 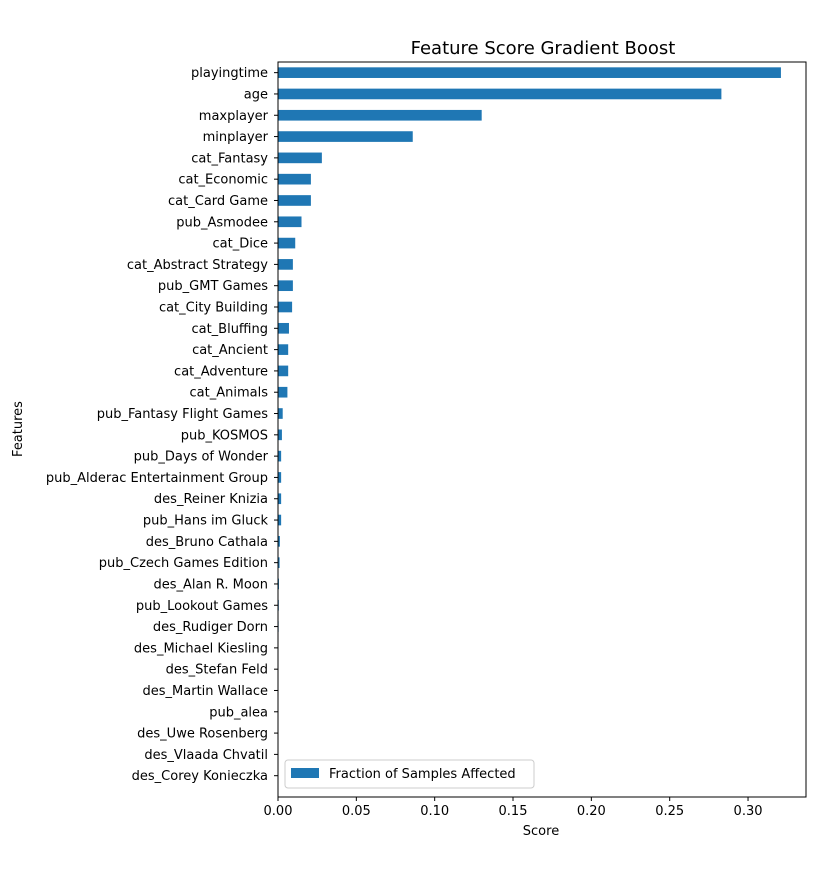 I want to click on y-tick-label: pub_Alderac Entertainment Group, so click(x=157, y=478).